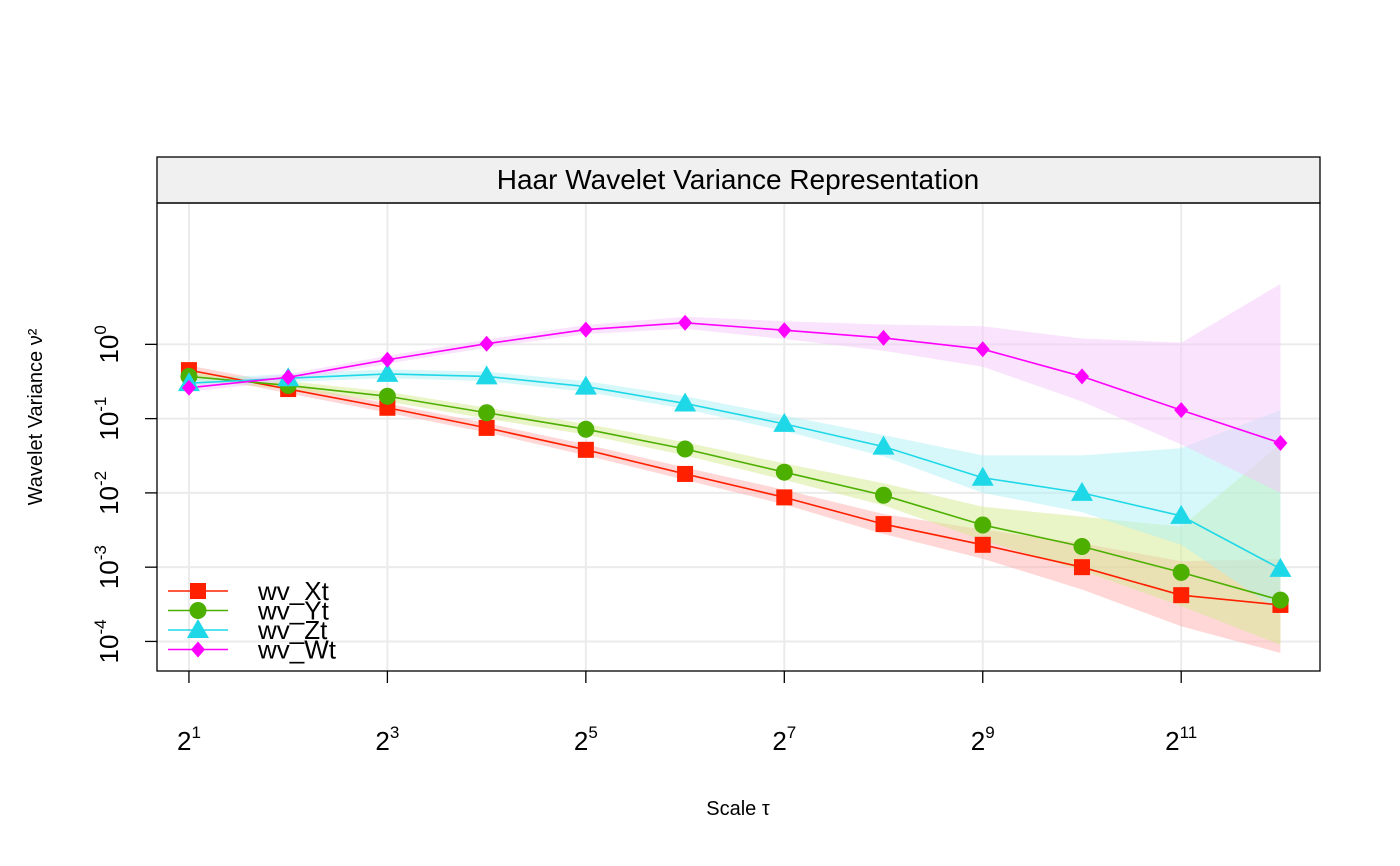 The width and height of the screenshot is (1400, 866). What do you see at coordinates (189, 739) in the screenshot?
I see `x-tick-label: 21` at bounding box center [189, 739].